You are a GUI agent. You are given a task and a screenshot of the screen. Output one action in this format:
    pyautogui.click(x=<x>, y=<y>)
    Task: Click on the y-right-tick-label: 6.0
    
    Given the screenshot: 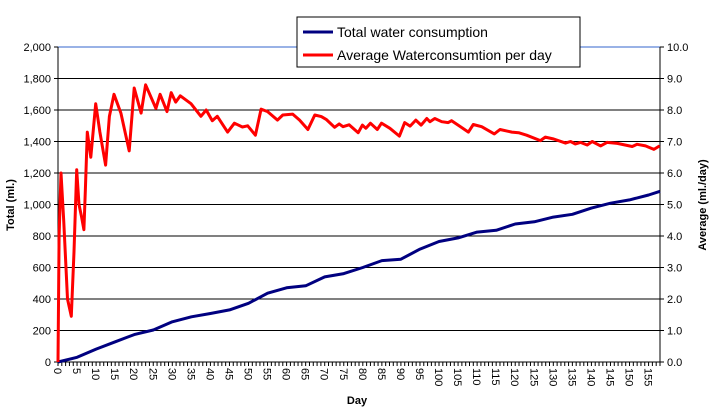 What is the action you would take?
    pyautogui.click(x=674, y=174)
    